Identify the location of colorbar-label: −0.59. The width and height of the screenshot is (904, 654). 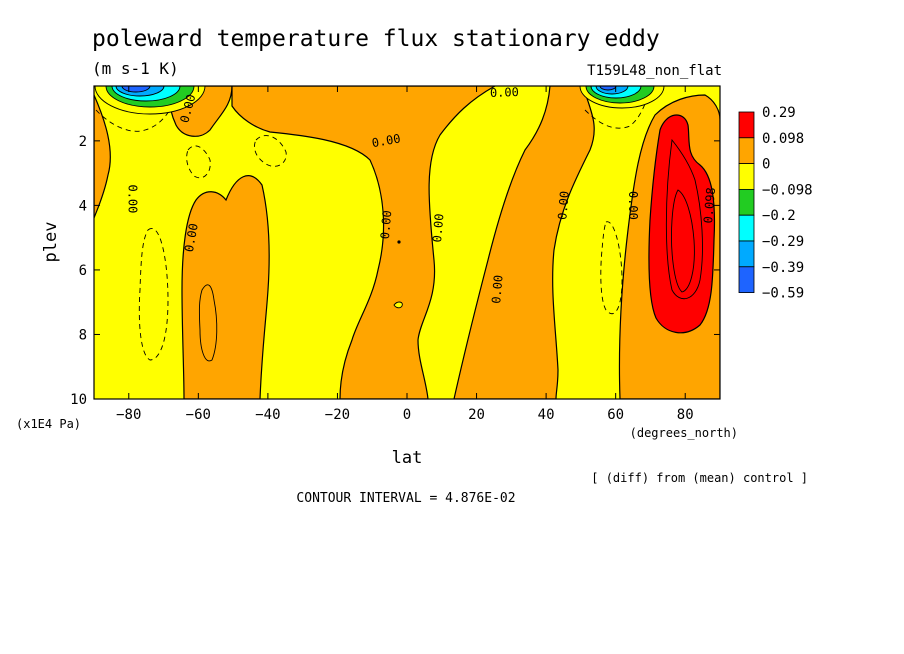
(783, 294).